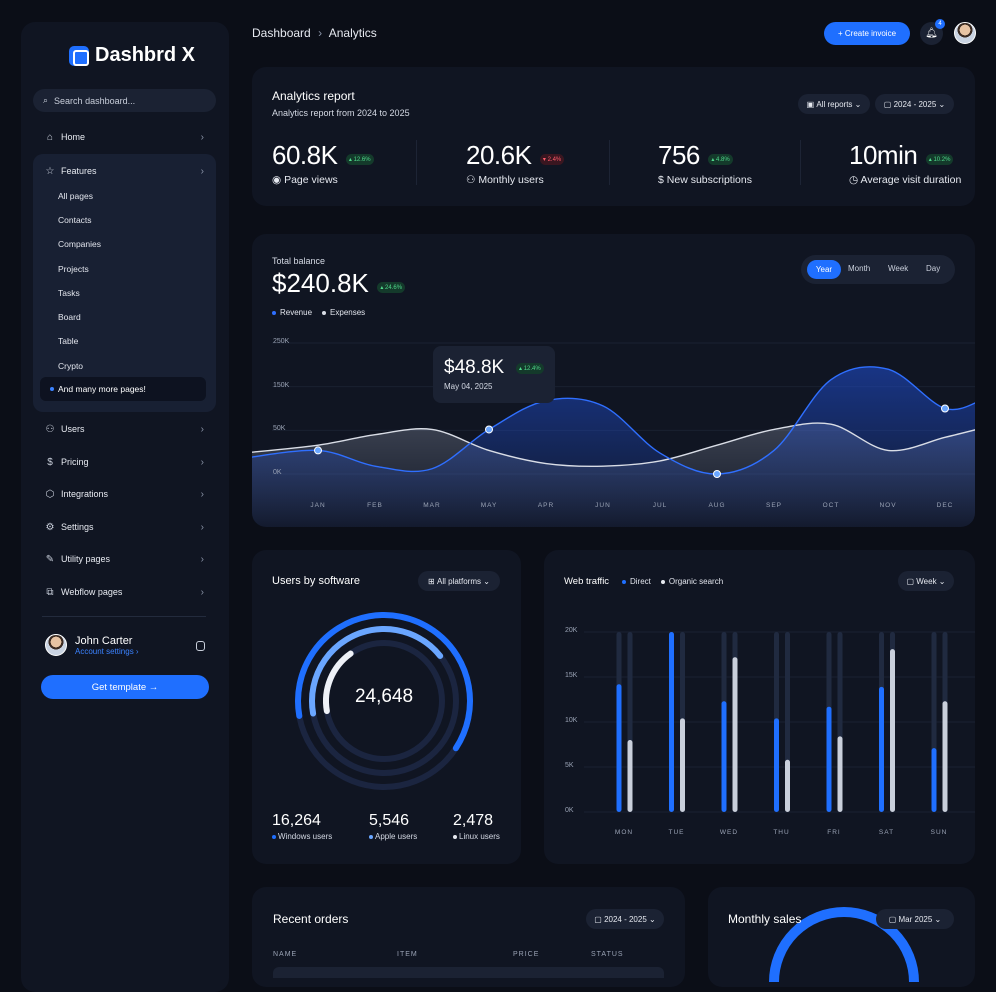  Describe the element at coordinates (75, 220) in the screenshot. I see `sub-item-contacts: Contacts` at that location.